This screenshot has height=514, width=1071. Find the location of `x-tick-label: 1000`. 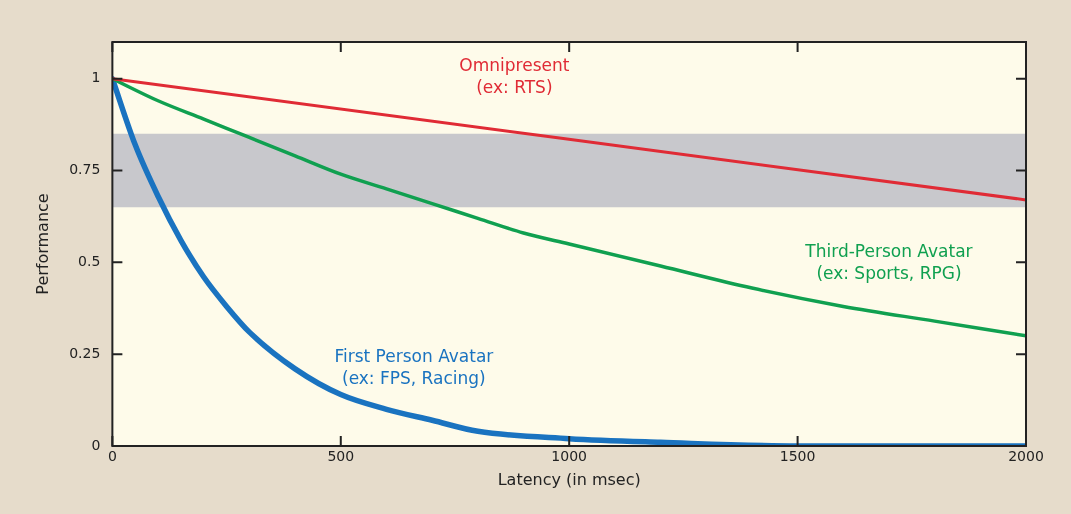

x-tick-label: 1000 is located at coordinates (569, 456).